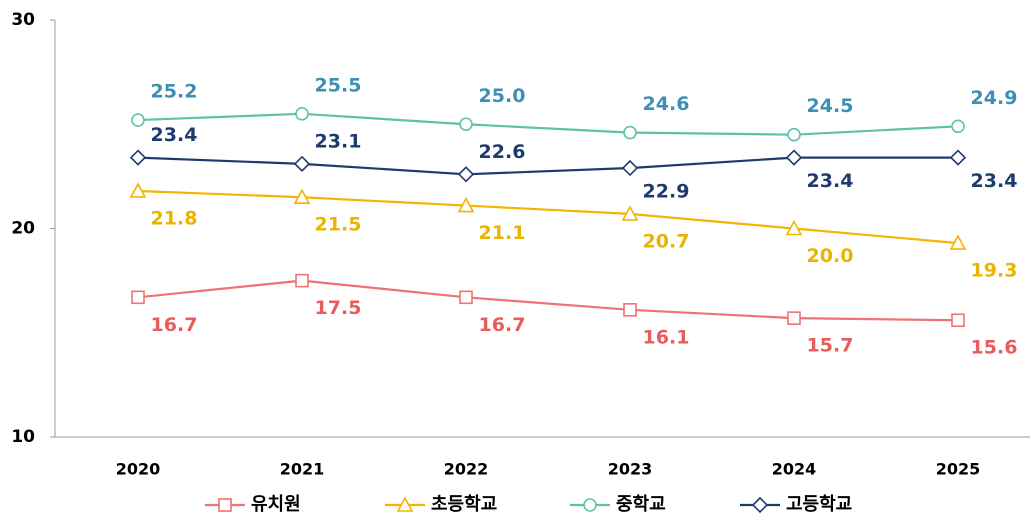  I want to click on value-label: 15.6, so click(994, 348).